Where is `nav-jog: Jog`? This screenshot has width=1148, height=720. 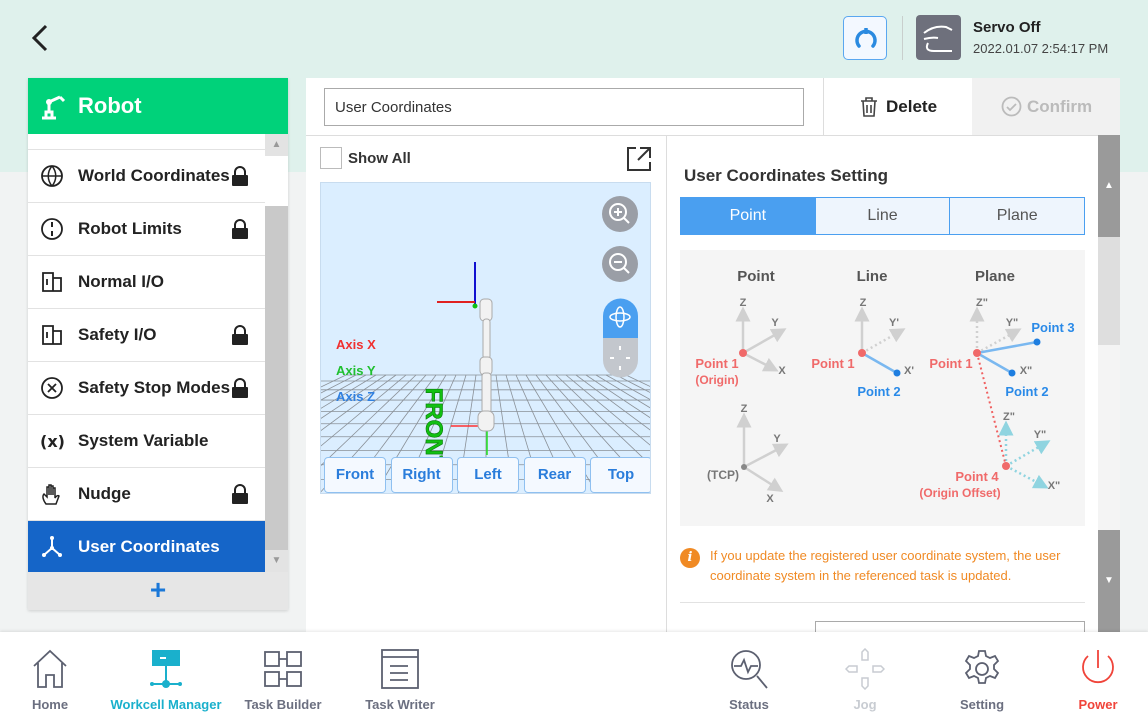
nav-jog: Jog is located at coordinates (865, 676).